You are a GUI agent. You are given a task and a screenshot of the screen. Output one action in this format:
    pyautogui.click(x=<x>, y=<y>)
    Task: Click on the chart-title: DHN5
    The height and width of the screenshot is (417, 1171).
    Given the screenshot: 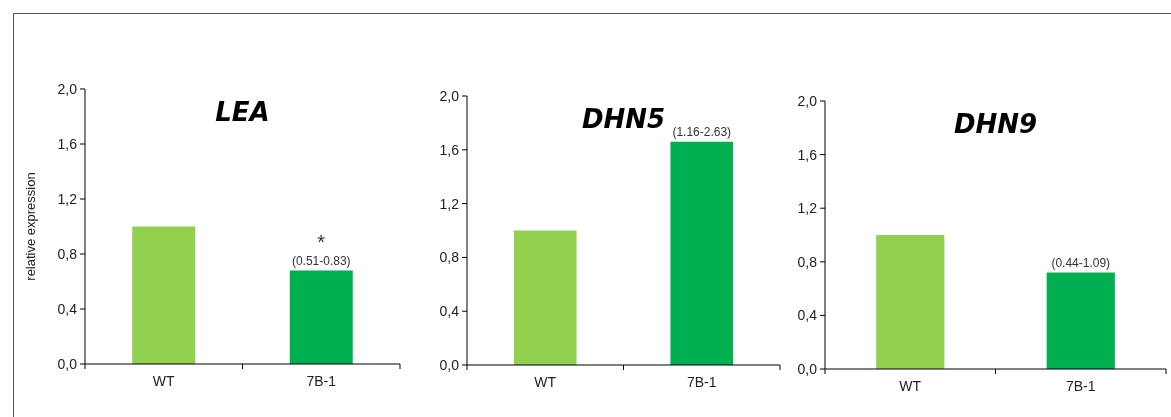 What is the action you would take?
    pyautogui.click(x=623, y=119)
    